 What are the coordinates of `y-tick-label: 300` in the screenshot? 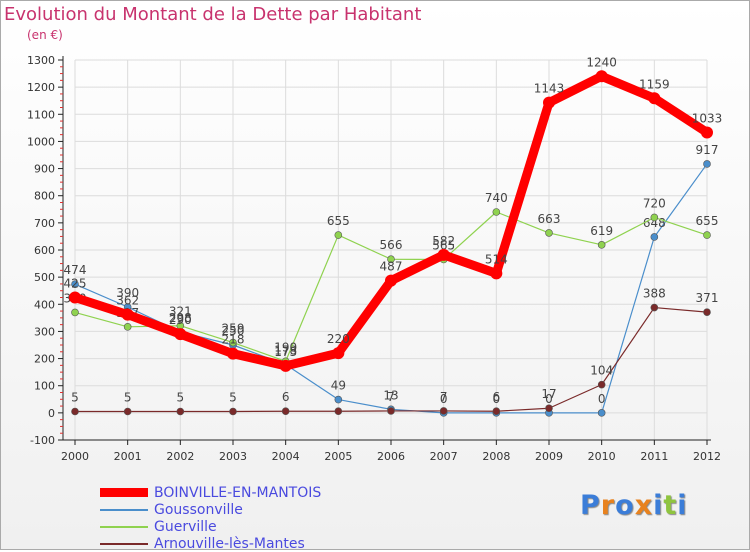 It's located at (44, 331).